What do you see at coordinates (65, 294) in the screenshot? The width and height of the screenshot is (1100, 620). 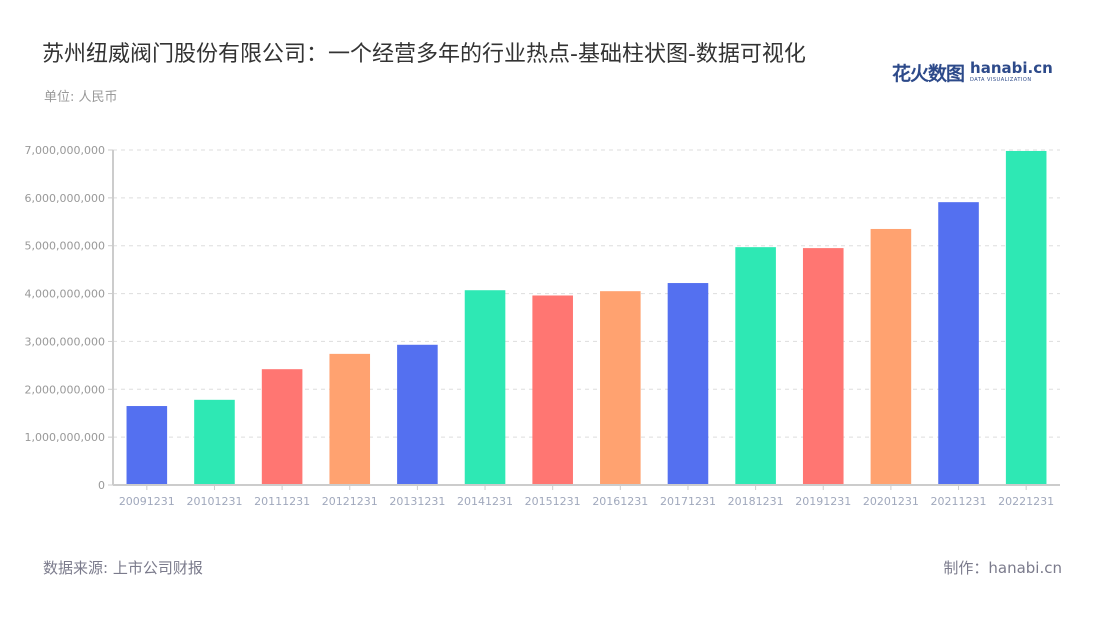 I see `y-tick-label: 4,000,000,000` at bounding box center [65, 294].